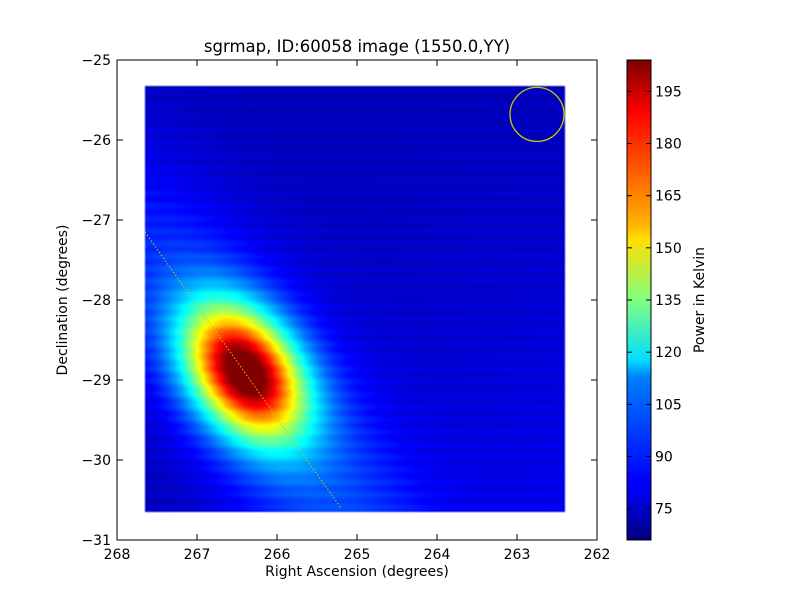  Describe the element at coordinates (96, 461) in the screenshot. I see `y-tick-label: −30` at that location.